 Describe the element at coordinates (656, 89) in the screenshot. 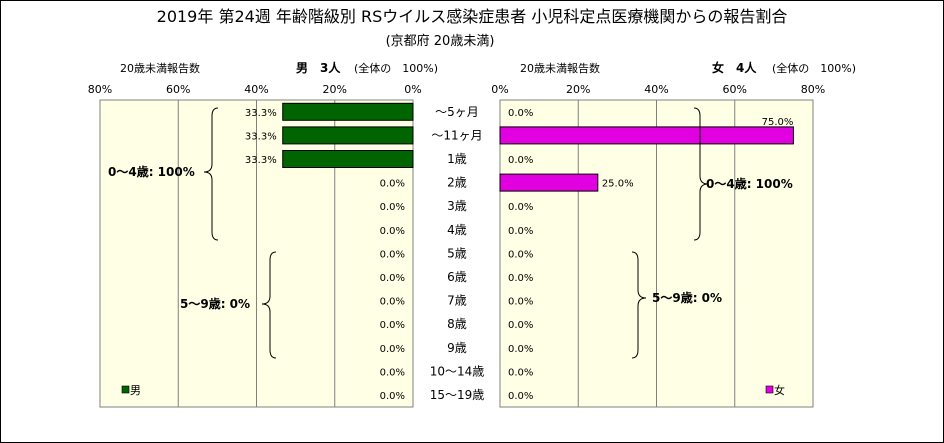

I see `female-tick-label: 40%` at that location.